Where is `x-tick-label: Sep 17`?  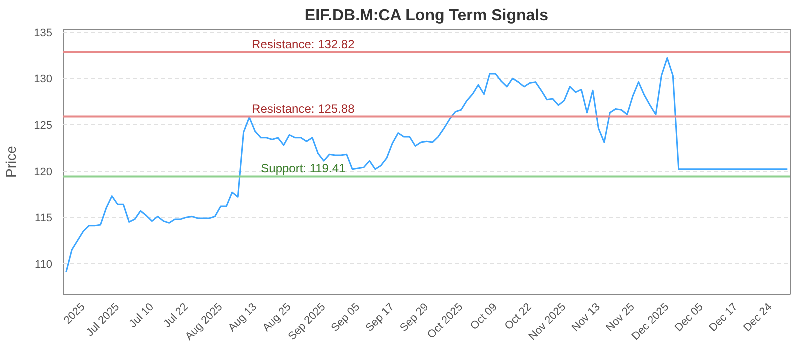 x-tick-label: Sep 17 is located at coordinates (380, 317).